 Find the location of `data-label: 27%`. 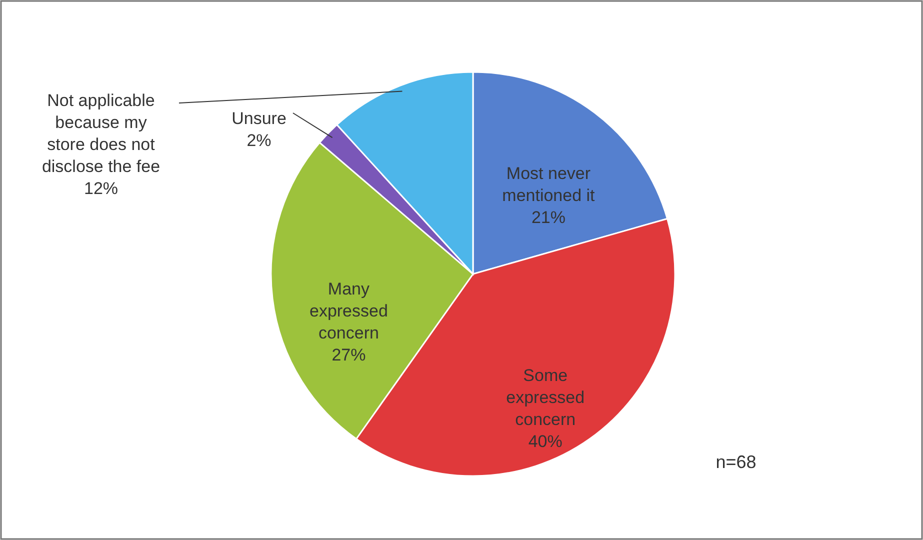

data-label: 27% is located at coordinates (349, 354).